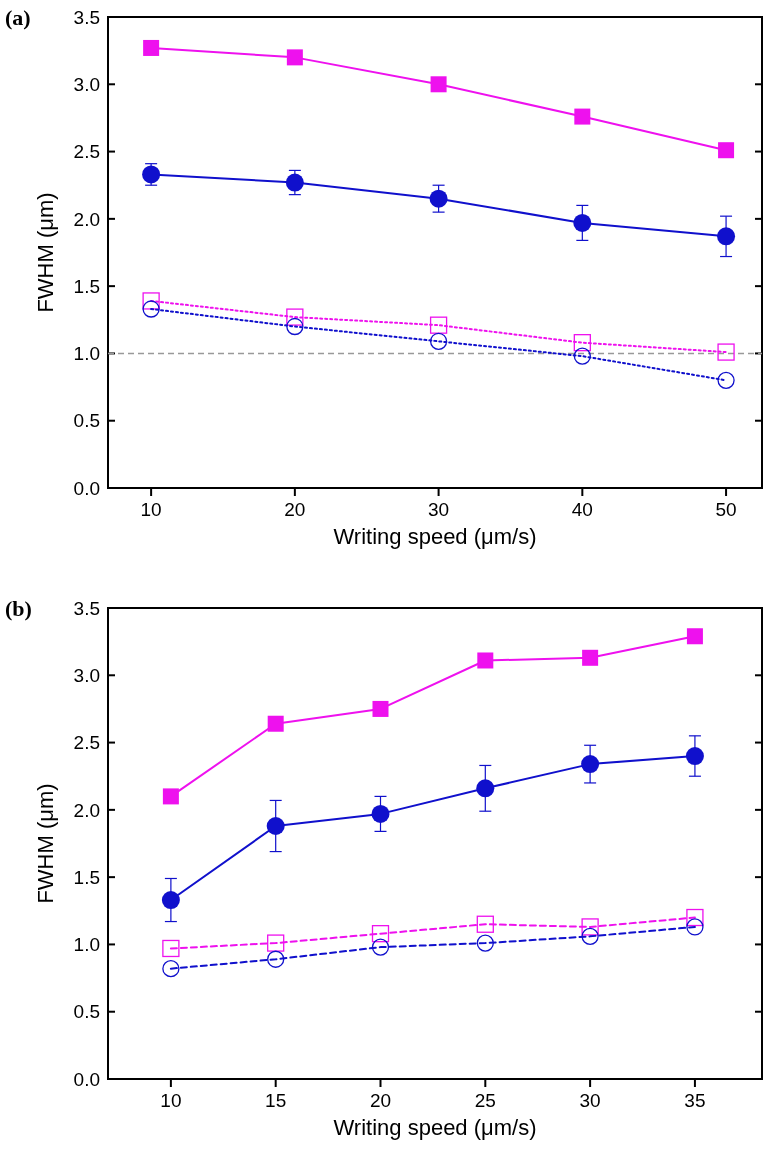 The image size is (765, 1155). I want to click on x-tick-label: 25, so click(485, 1100).